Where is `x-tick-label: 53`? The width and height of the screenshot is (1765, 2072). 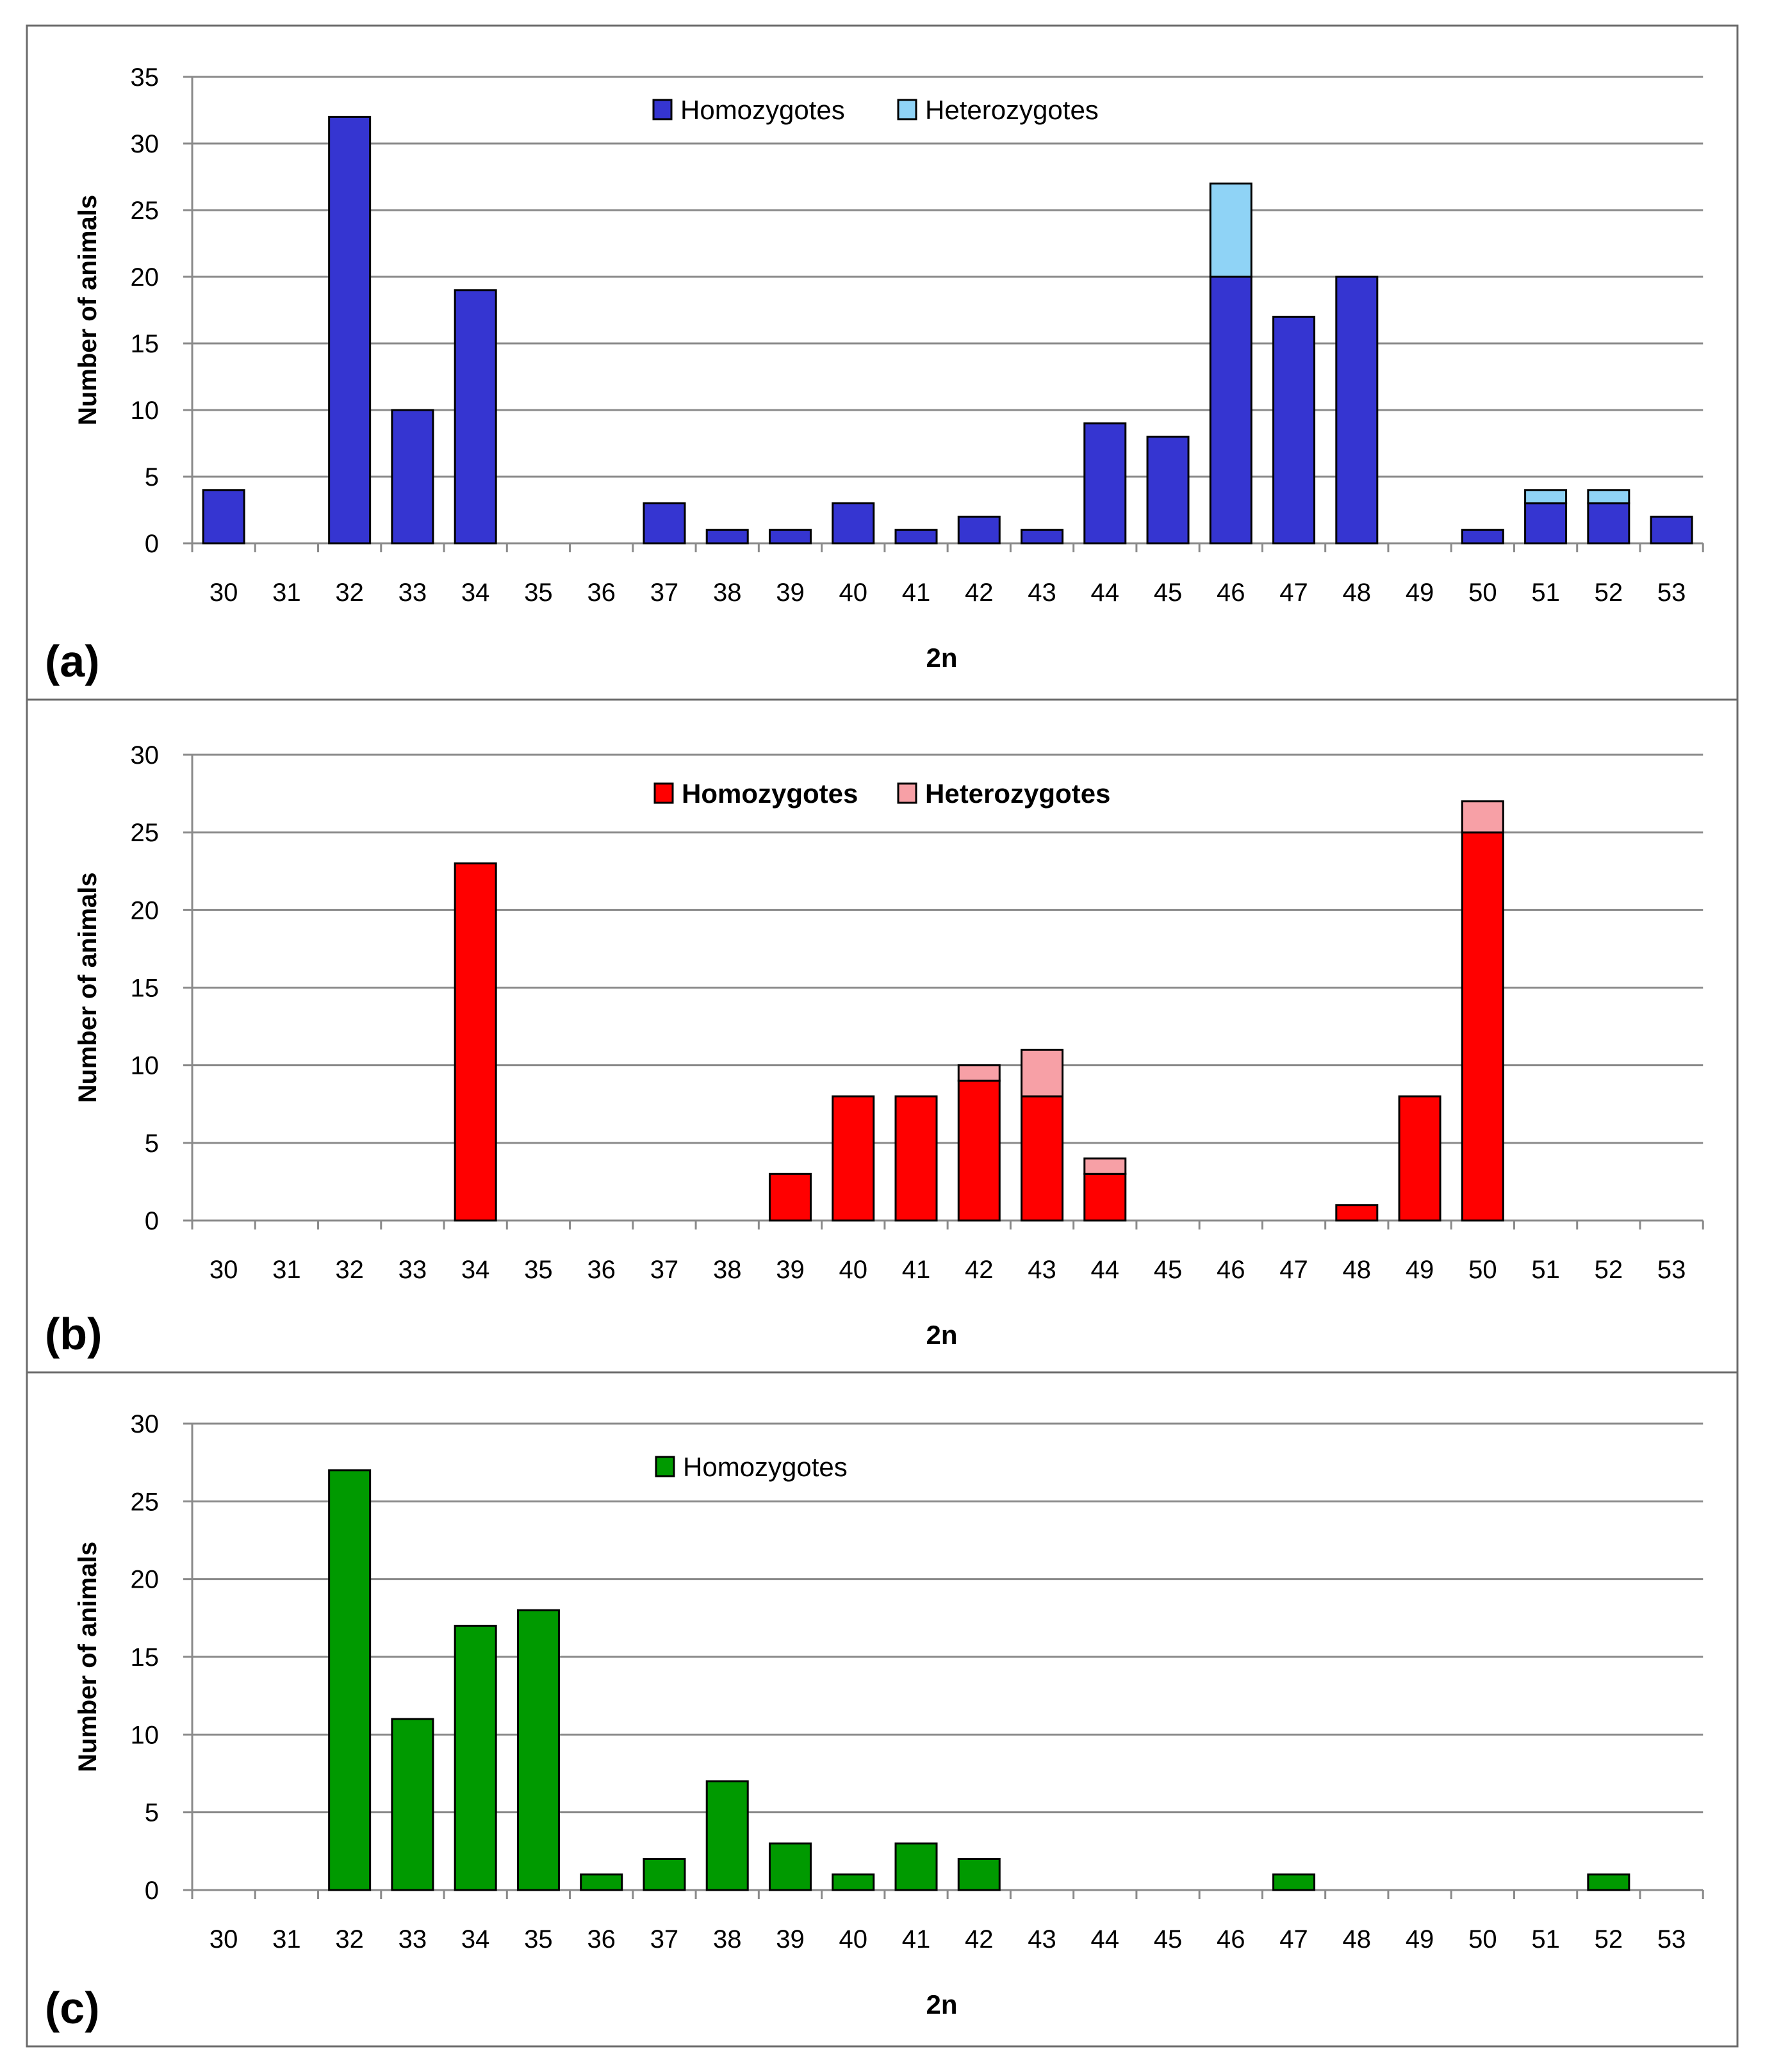
x-tick-label: 53 is located at coordinates (1671, 1939).